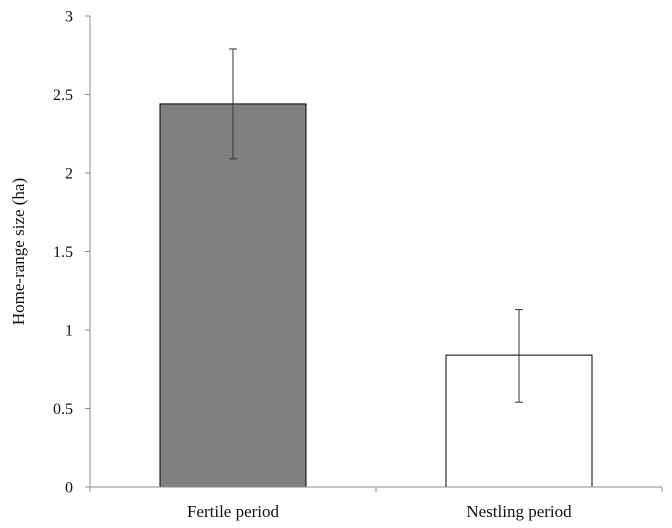 The height and width of the screenshot is (528, 672). What do you see at coordinates (519, 511) in the screenshot?
I see `x-category-label: Nestling period` at bounding box center [519, 511].